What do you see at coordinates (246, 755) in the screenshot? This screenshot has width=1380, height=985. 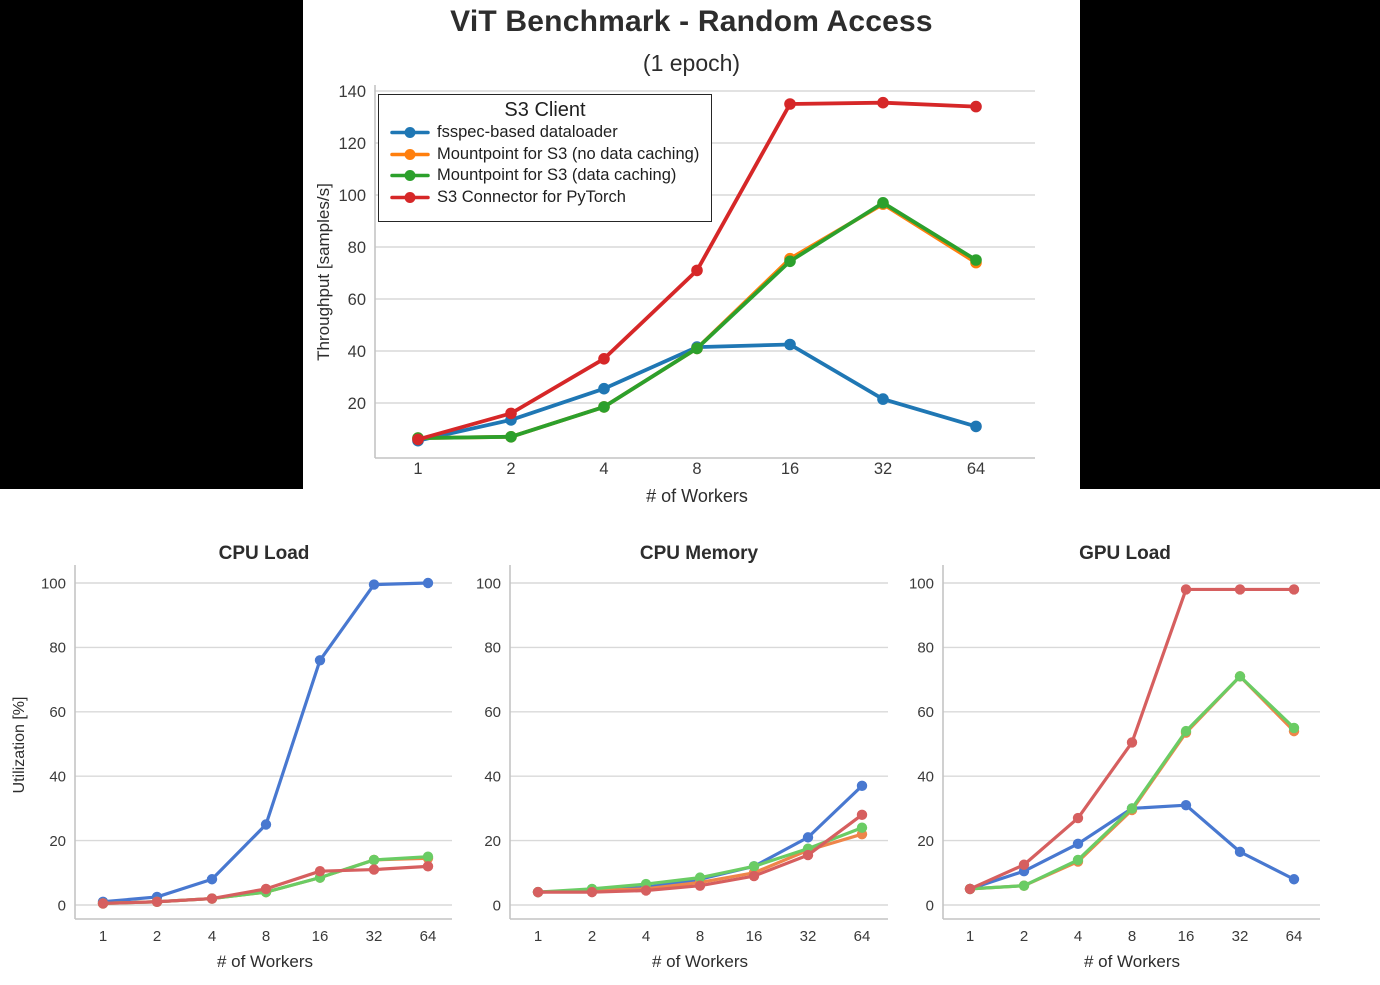 I see `cpu-load-chart: 0 20 40 60 80 100 1 2 4 8 16 32 64` at bounding box center [246, 755].